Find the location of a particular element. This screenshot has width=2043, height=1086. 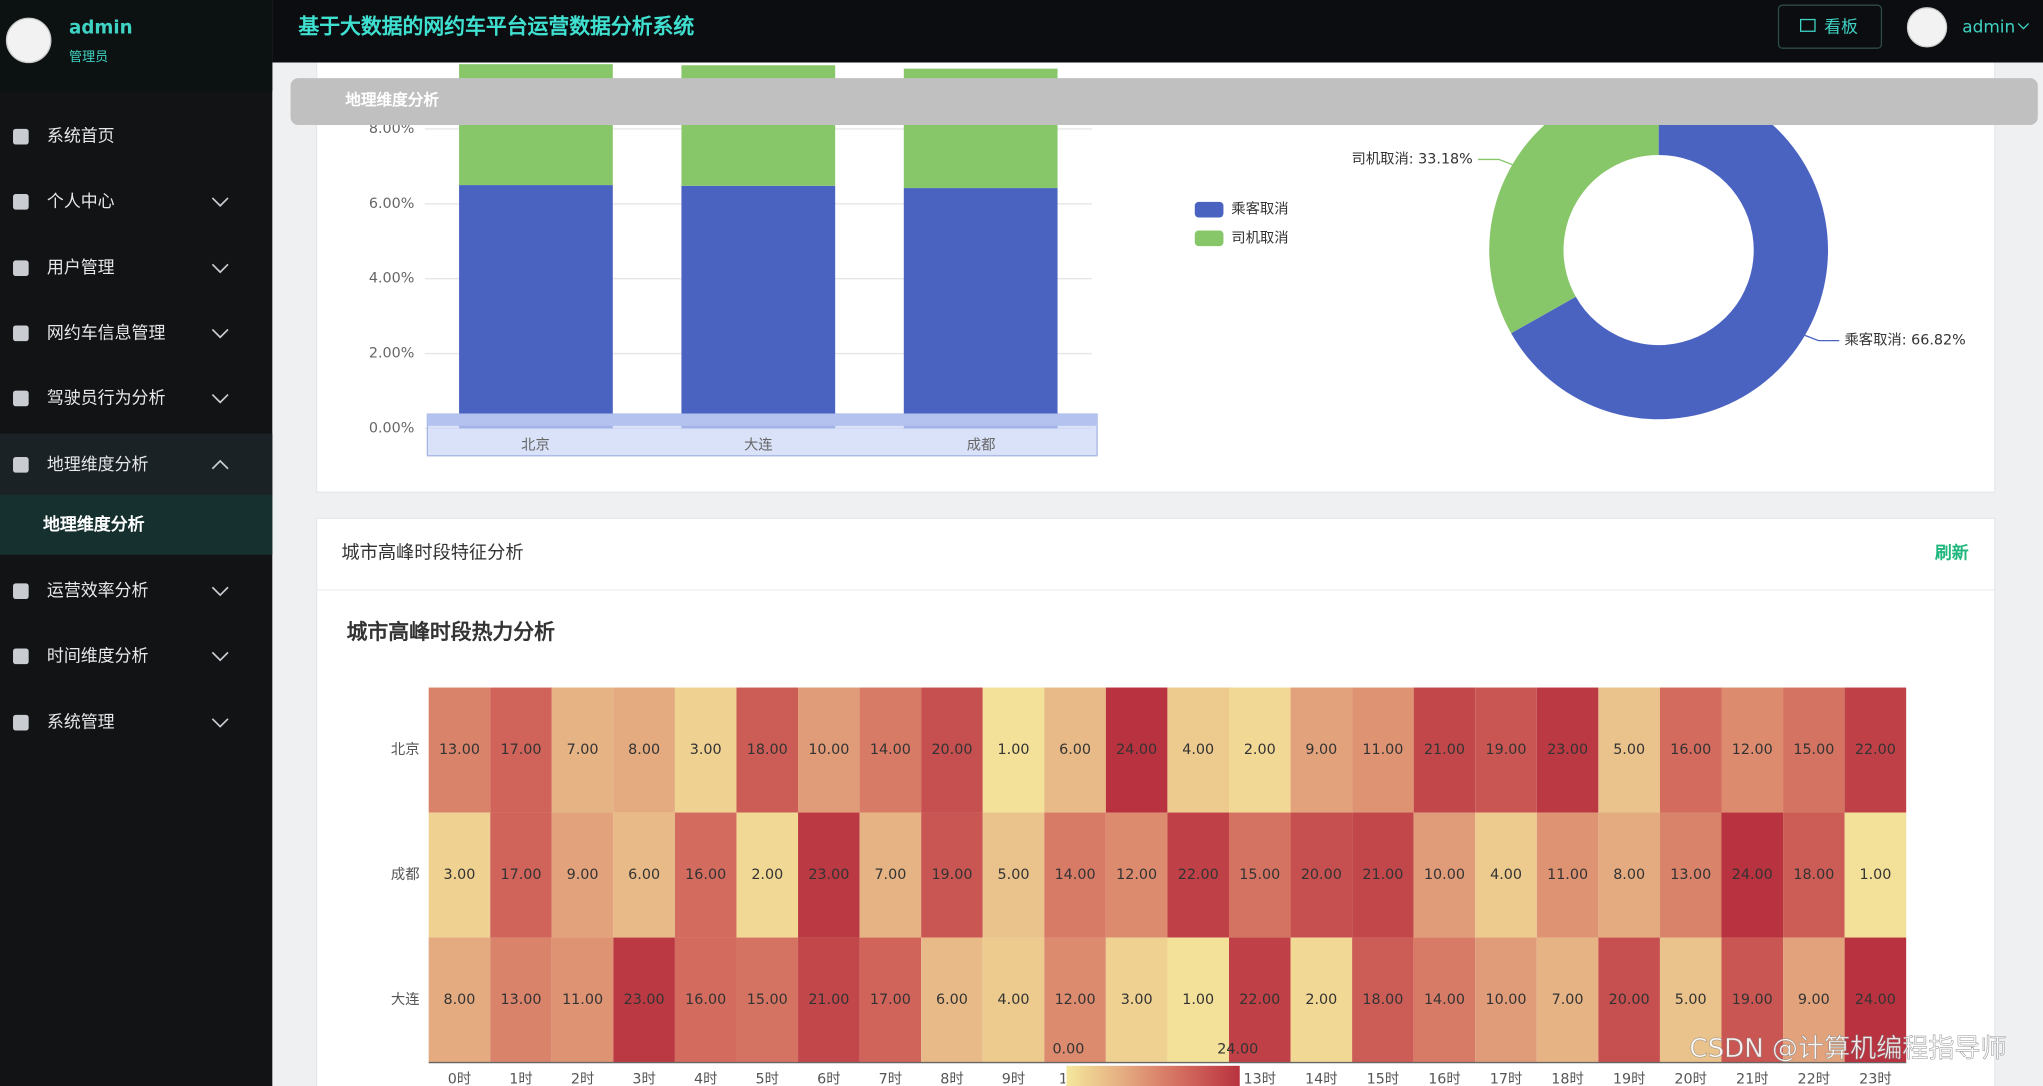

bar is located at coordinates (758, 307).